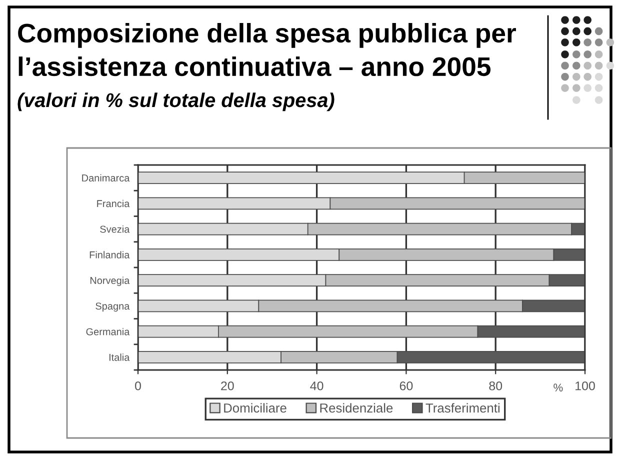 The width and height of the screenshot is (619, 459). What do you see at coordinates (267, 49) in the screenshot?
I see `chart-title: Composizione della spesa pubblica per l’assistenza continuativa – anno 2005` at bounding box center [267, 49].